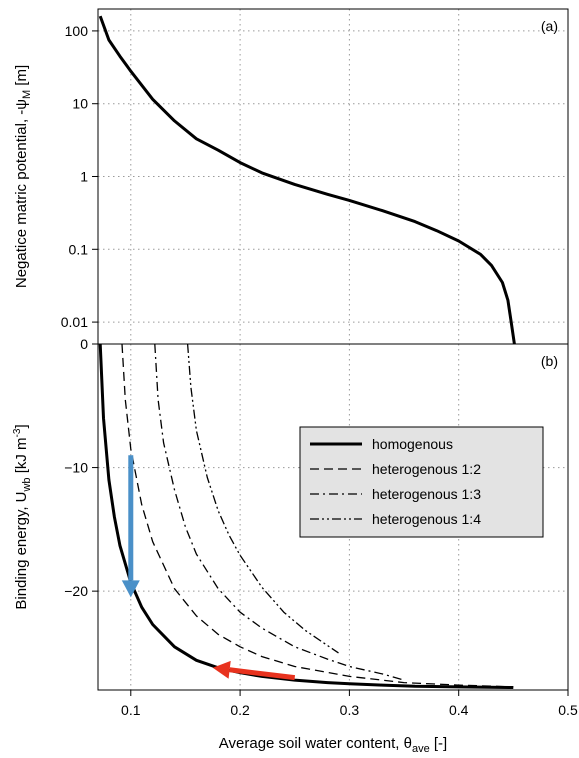 Image resolution: width=579 pixels, height=758 pixels. I want to click on x-axis-title-tail: [-], so click(439, 743).